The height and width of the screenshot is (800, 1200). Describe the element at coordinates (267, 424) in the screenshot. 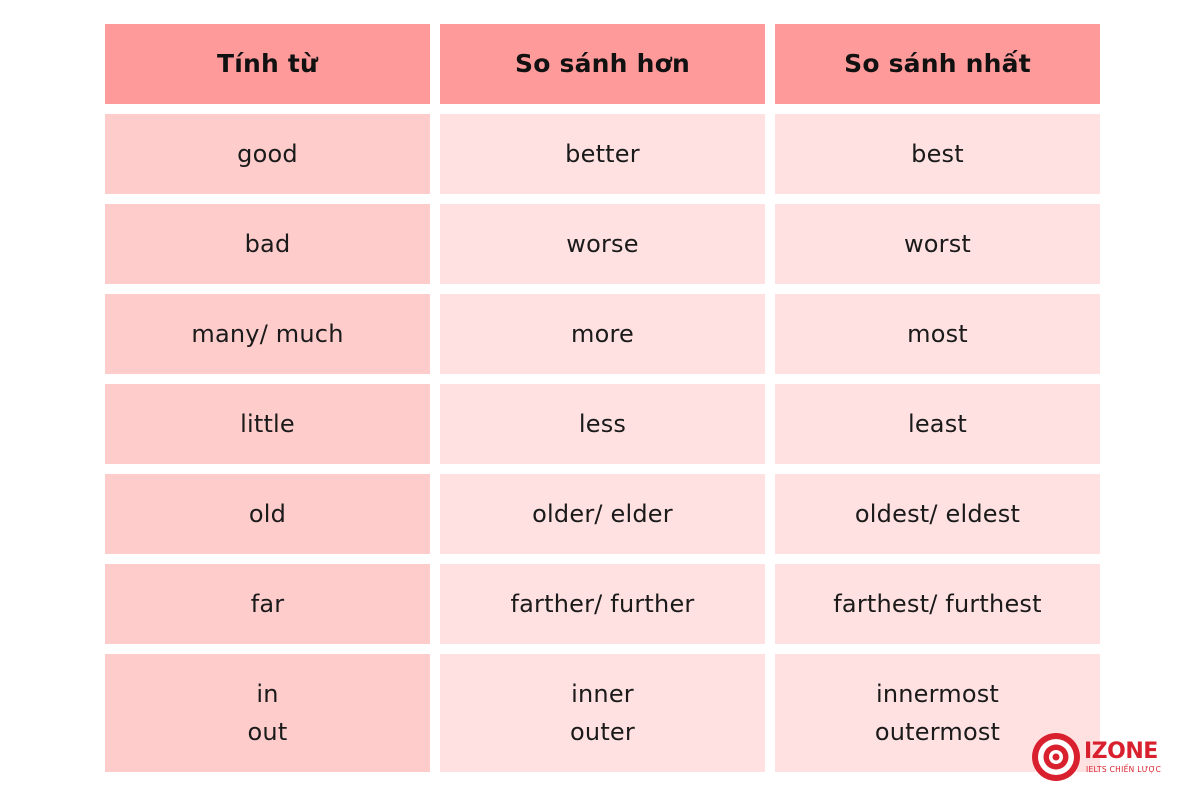

I see `table-cell-adjective: little` at that location.